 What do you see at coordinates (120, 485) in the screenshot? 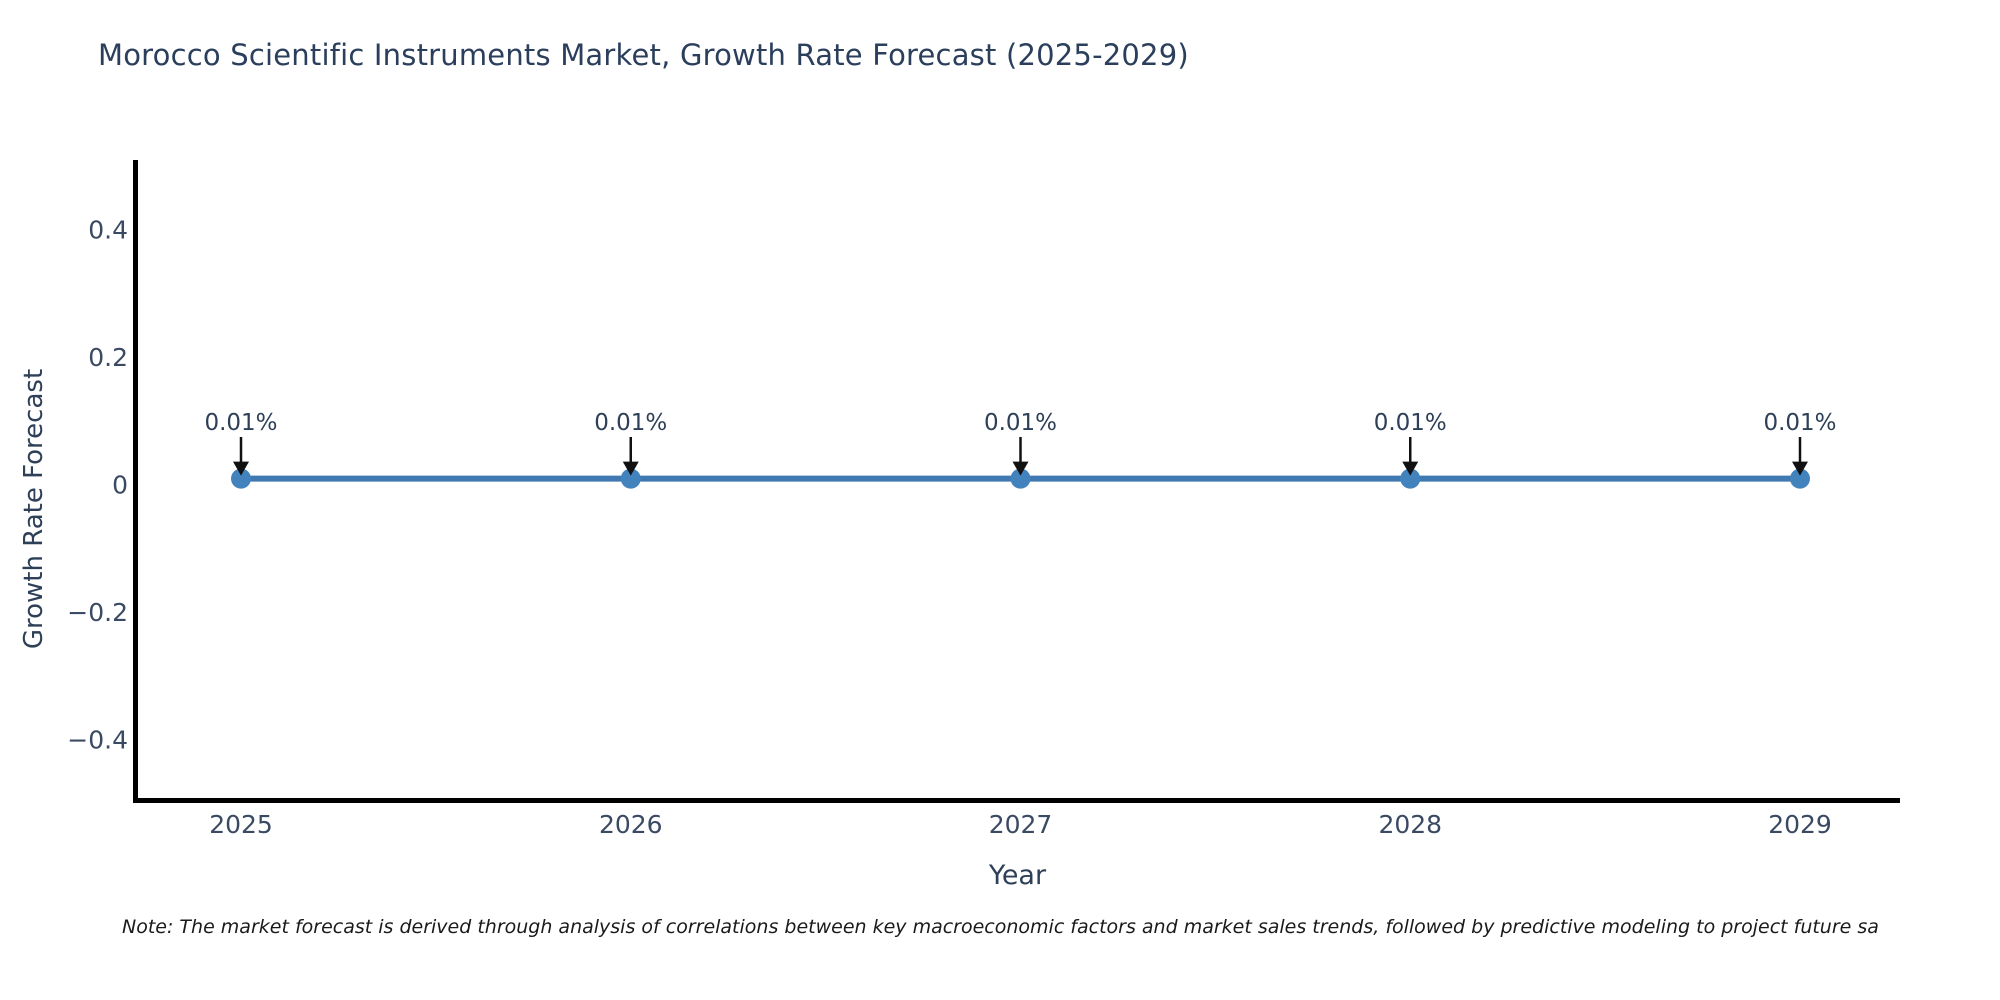
I see `y-tick-label: 0` at bounding box center [120, 485].